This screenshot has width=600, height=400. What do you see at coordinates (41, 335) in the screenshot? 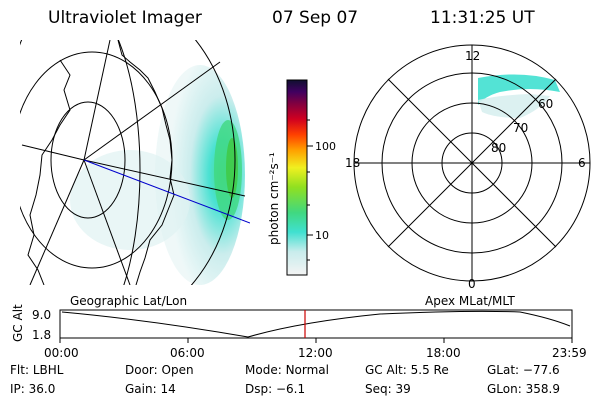
I see `alt-ytick-min: 1.8` at bounding box center [41, 335].